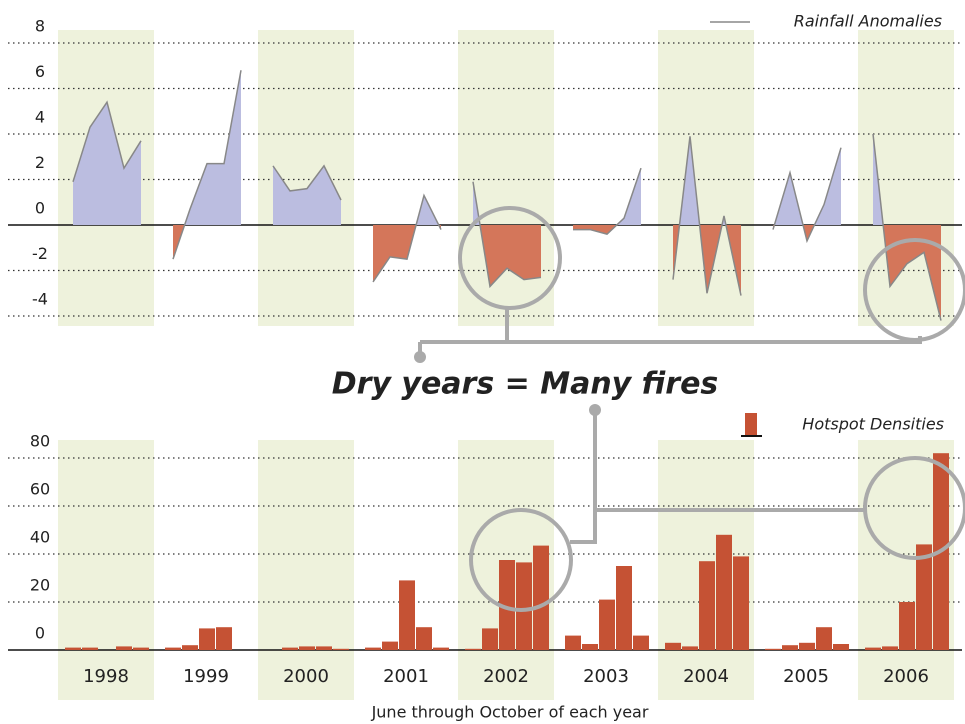  I want to click on legend-swatch, so click(751, 424).